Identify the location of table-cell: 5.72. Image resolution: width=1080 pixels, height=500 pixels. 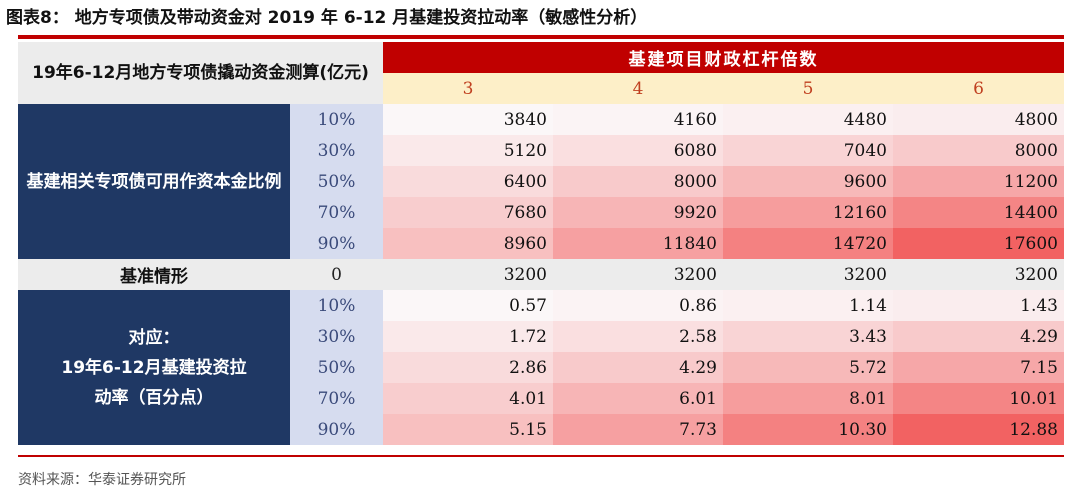
(808, 367).